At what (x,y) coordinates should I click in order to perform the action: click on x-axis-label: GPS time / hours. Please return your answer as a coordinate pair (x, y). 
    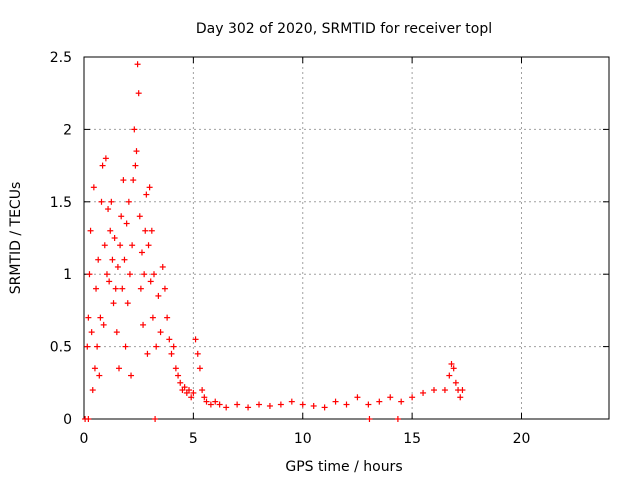
    Looking at the image, I should click on (343, 467).